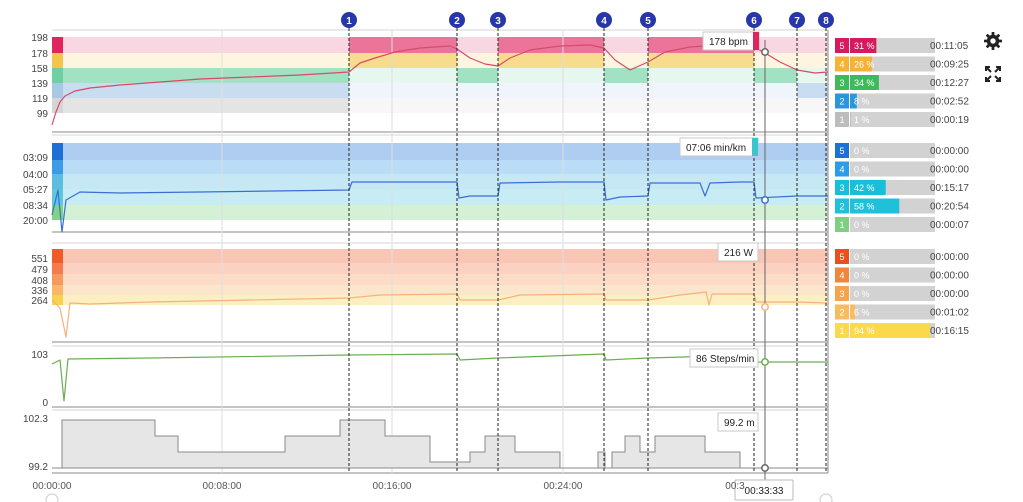 This screenshot has height=502, width=1023. Describe the element at coordinates (39, 69) in the screenshot. I see `y-tick-label: 158` at that location.